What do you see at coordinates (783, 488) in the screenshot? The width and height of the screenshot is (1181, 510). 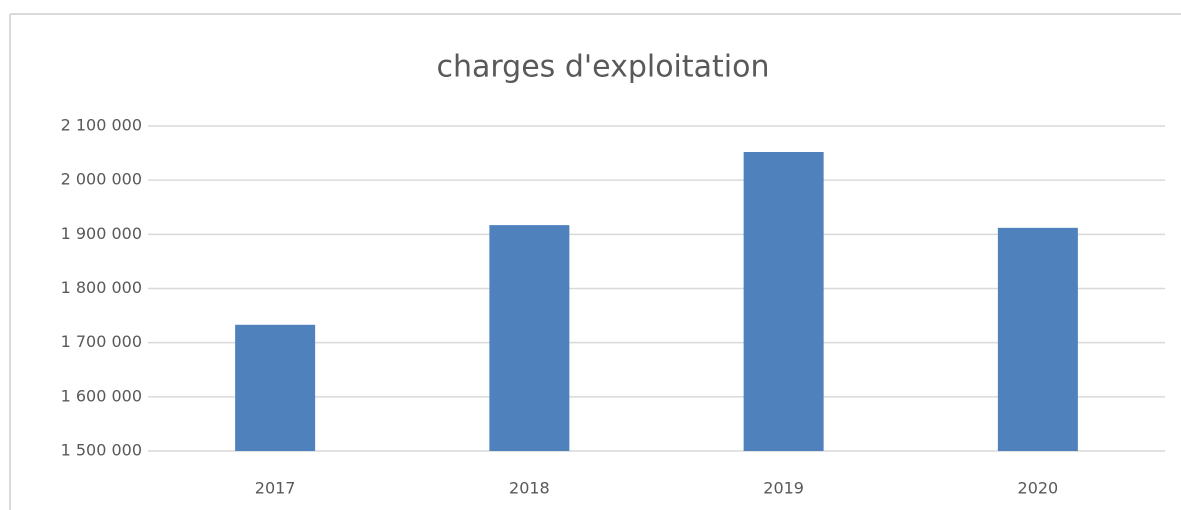 I see `x-tick-label: 2019` at bounding box center [783, 488].